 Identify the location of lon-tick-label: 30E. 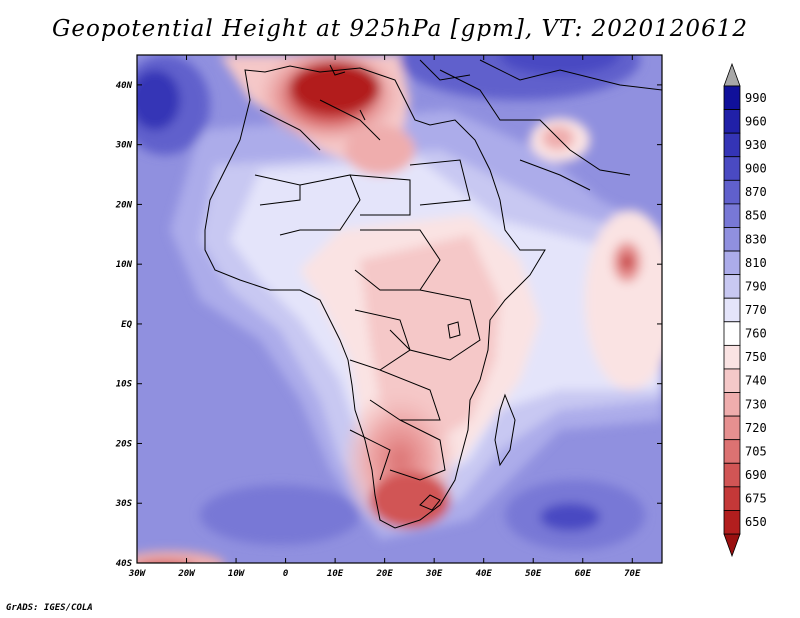
(434, 574).